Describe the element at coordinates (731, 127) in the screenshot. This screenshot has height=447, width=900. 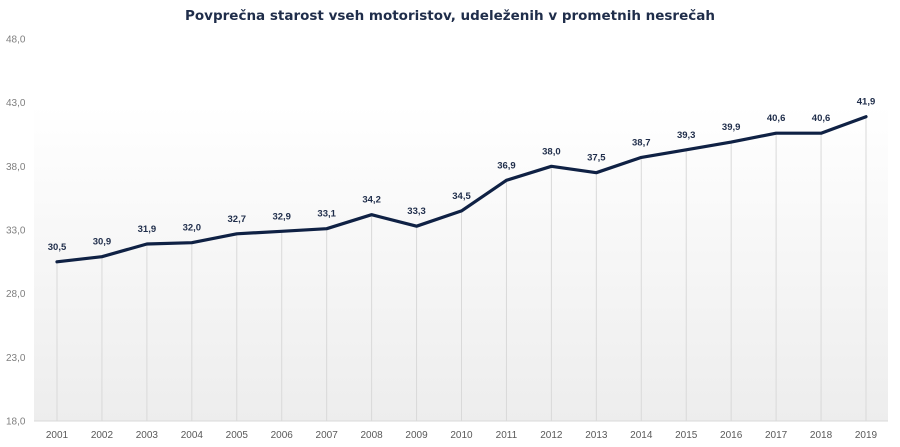
I see `data-label: 39,9` at that location.